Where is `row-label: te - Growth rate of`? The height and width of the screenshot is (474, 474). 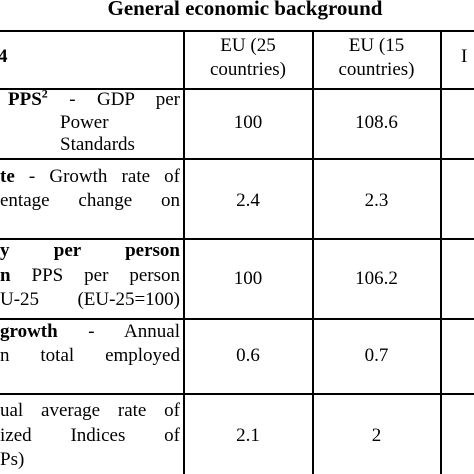 row-label: te - Growth rate of is located at coordinates (90, 177).